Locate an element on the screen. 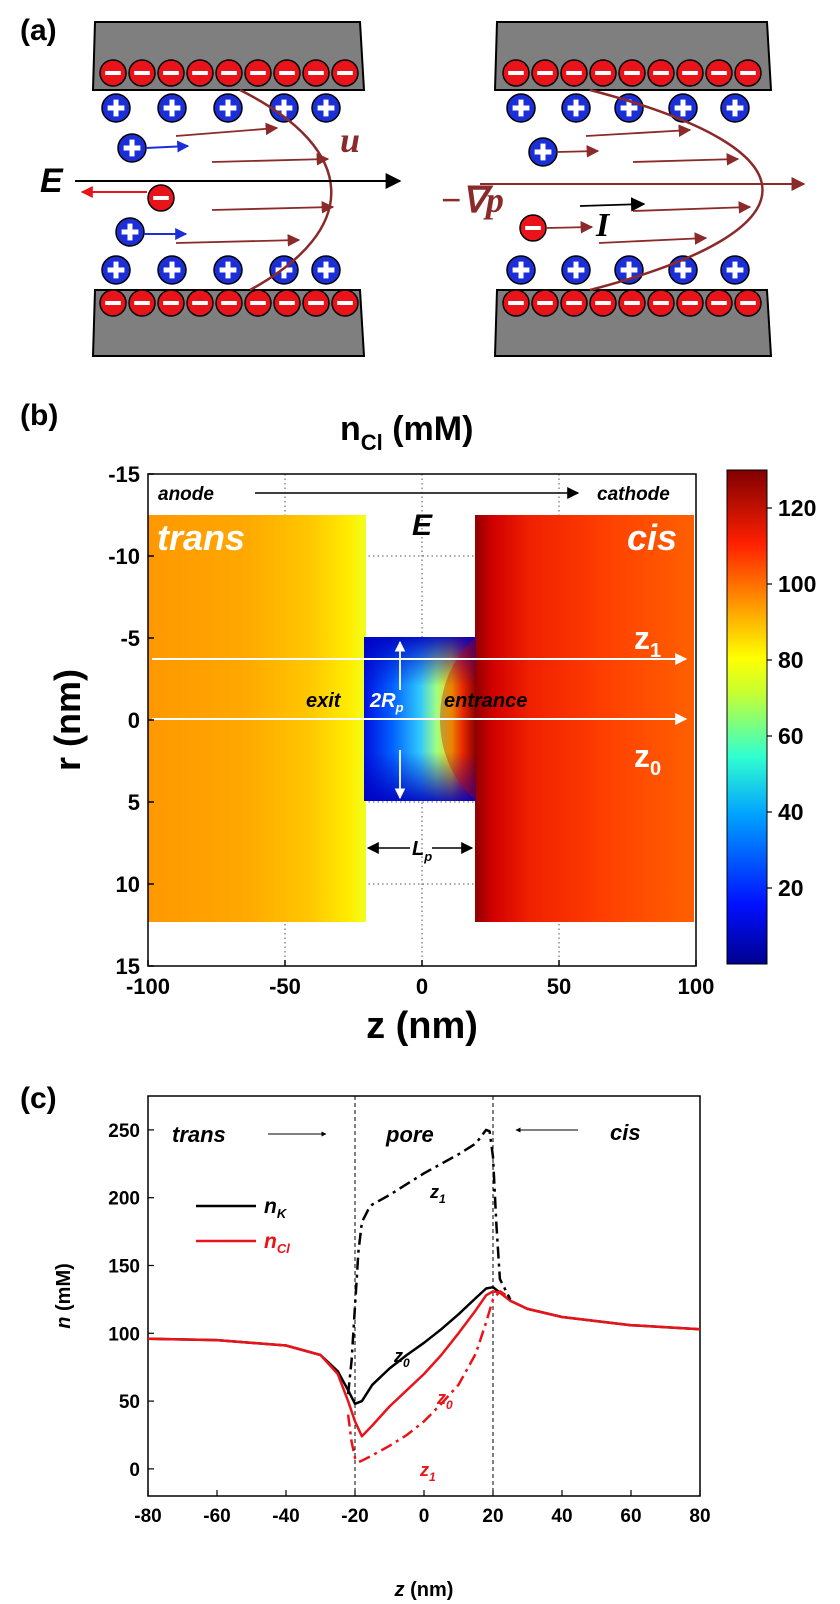  z1-red-sub: 1 is located at coordinates (432, 1477).